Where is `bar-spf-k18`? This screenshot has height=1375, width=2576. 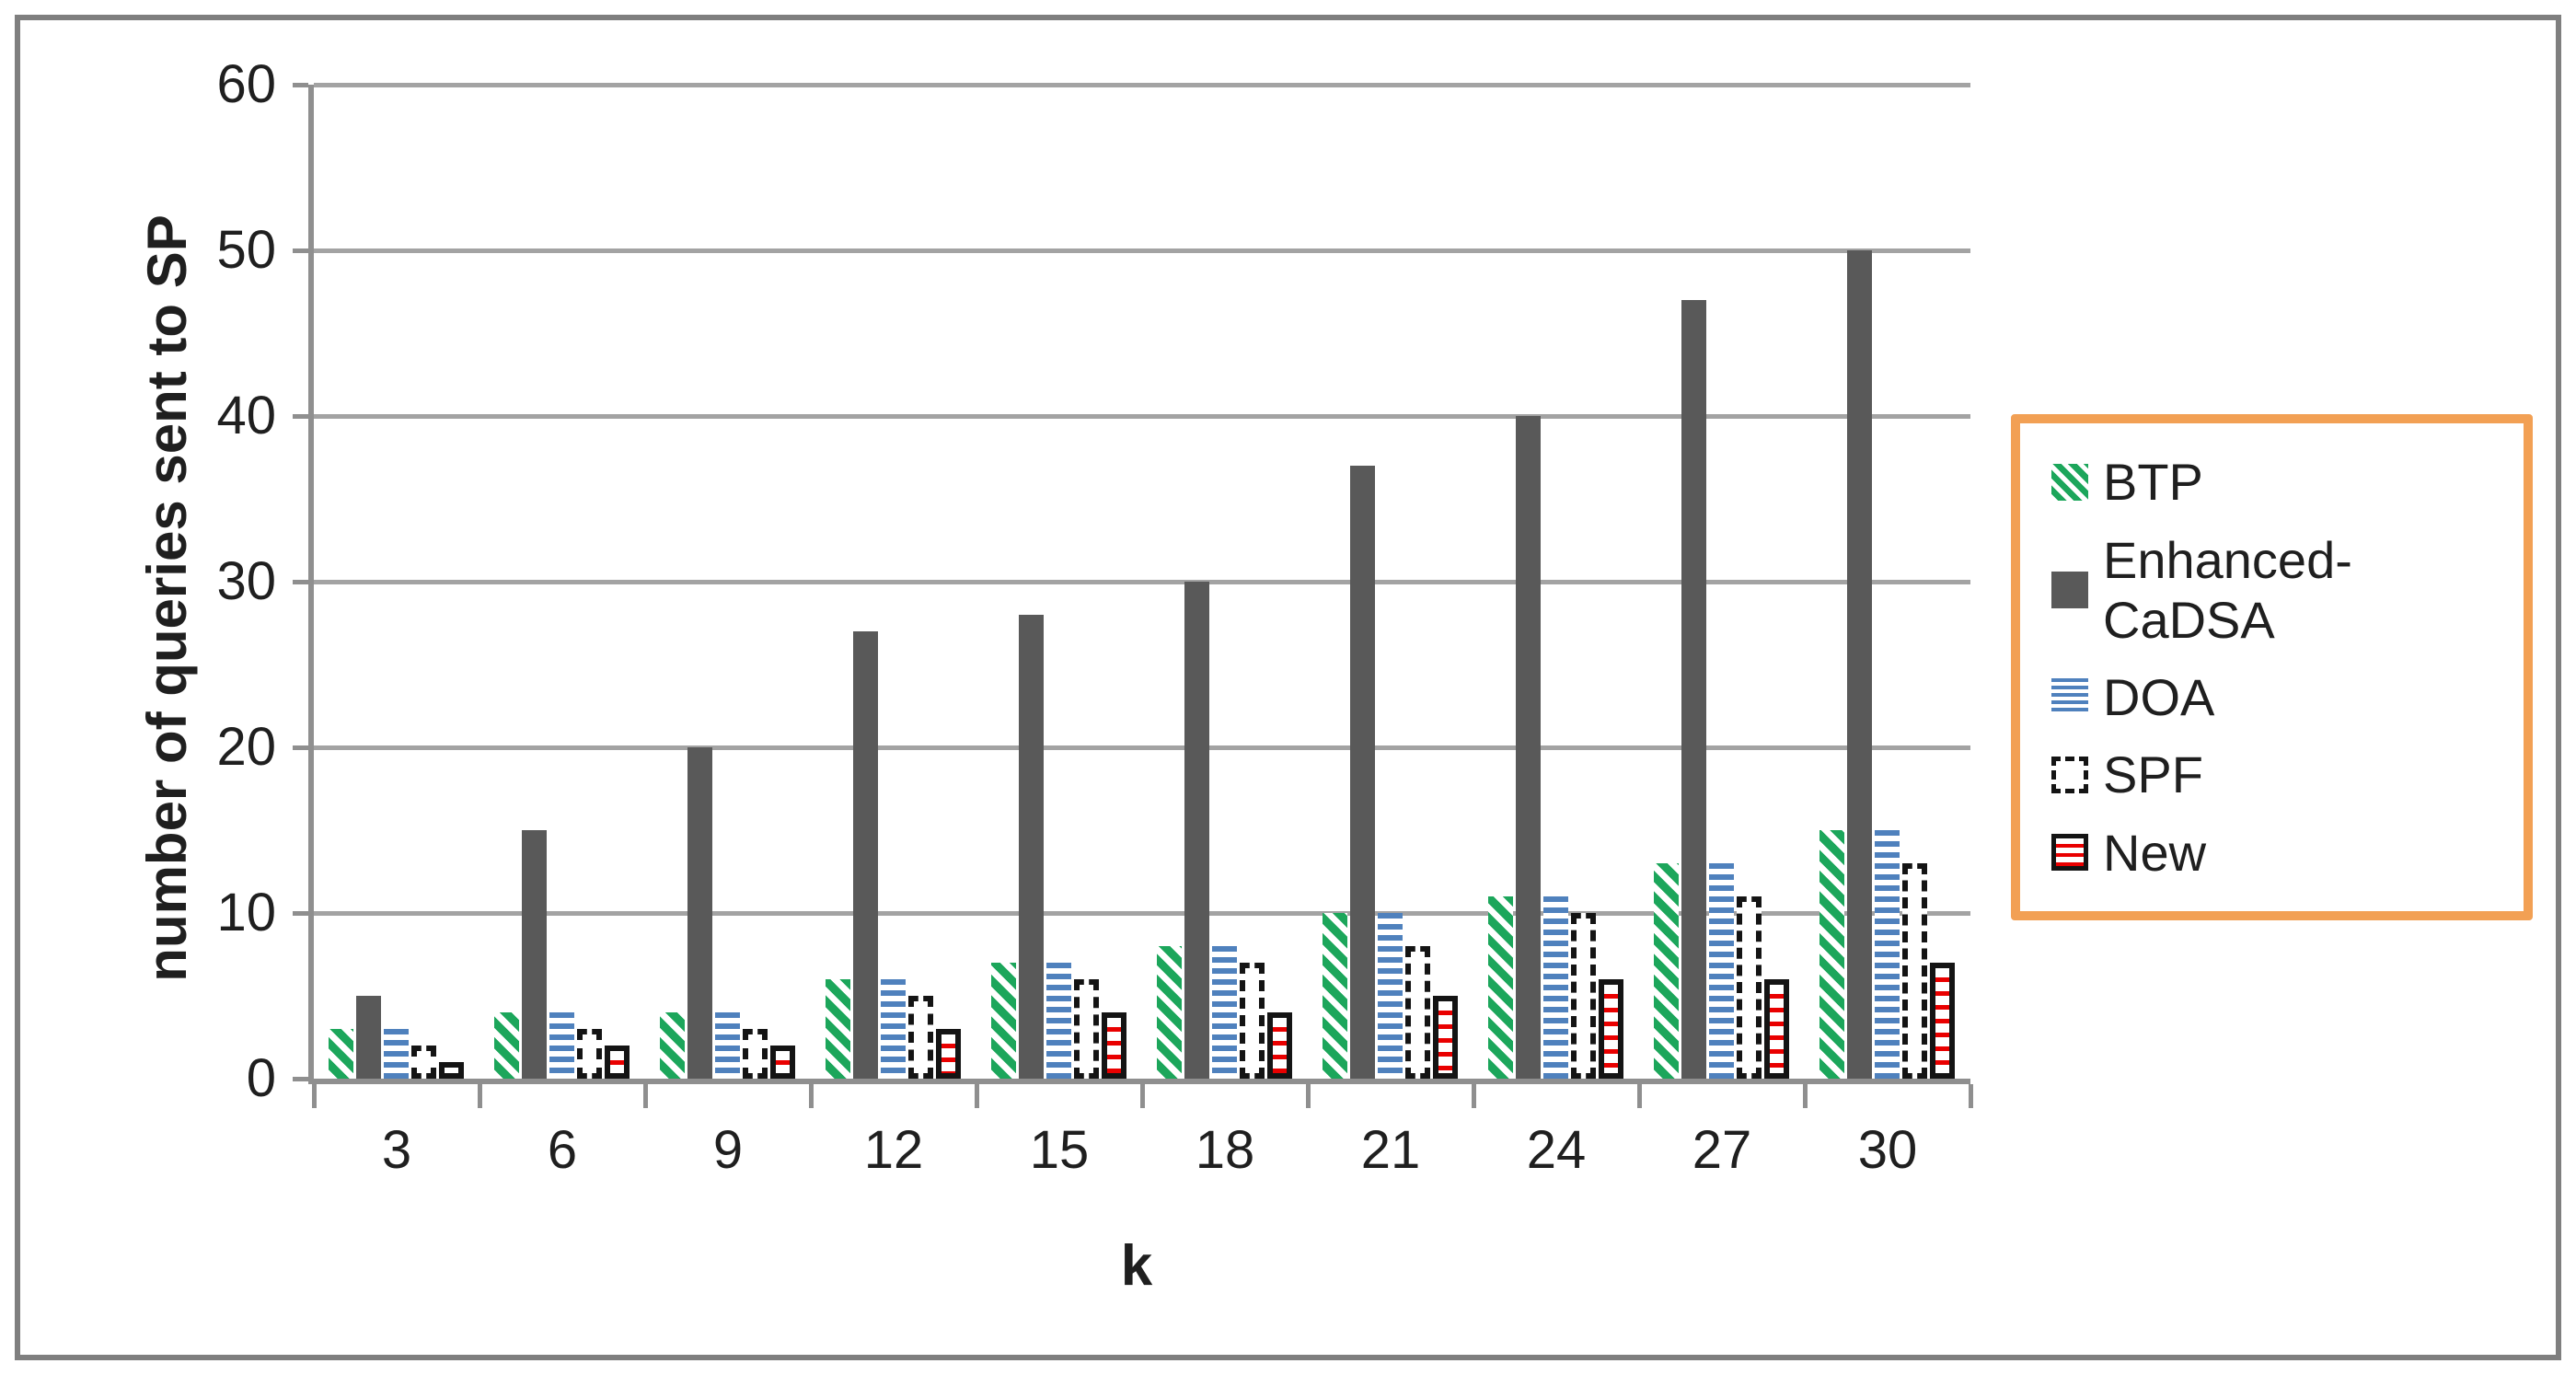
bar-spf-k18 is located at coordinates (1252, 1021).